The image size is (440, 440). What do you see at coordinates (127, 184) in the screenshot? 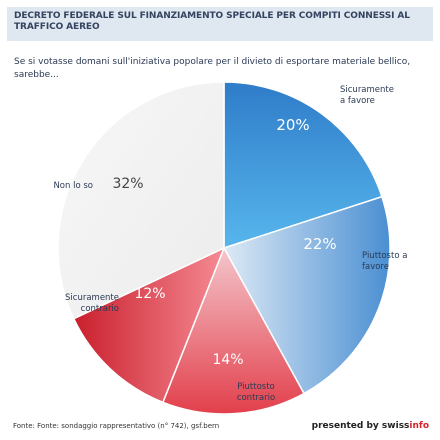
I see `value-label-5: 32%` at bounding box center [127, 184].